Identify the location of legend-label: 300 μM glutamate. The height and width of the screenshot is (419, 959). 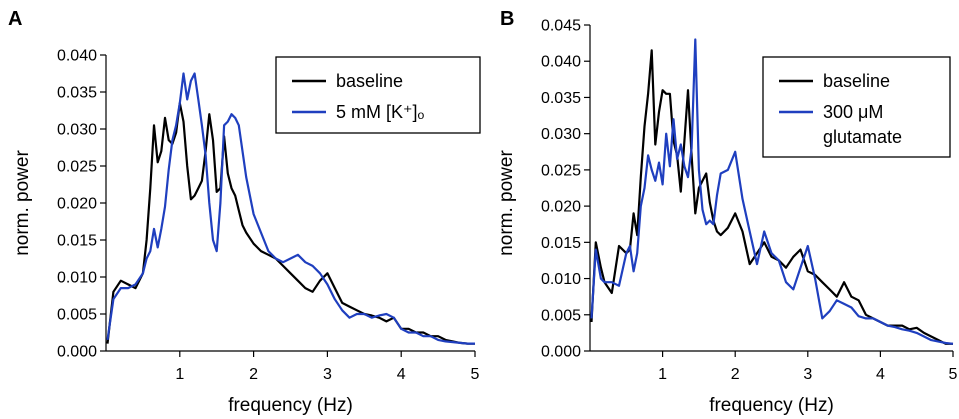
(862, 124).